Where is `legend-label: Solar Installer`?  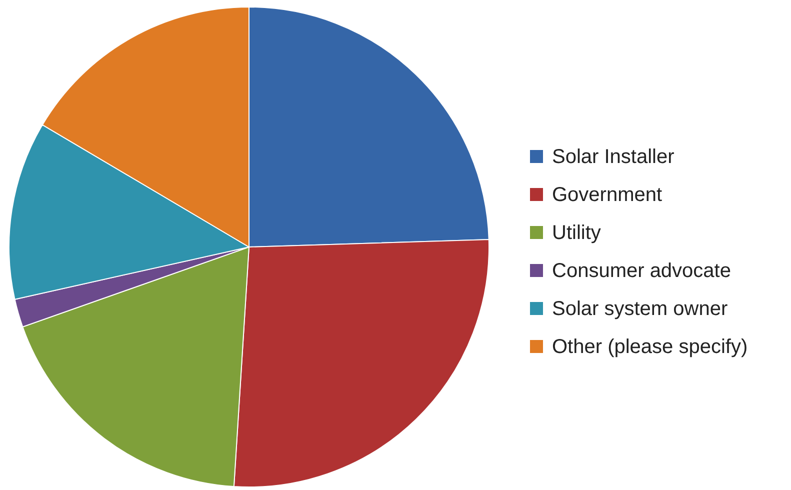
legend-label: Solar Installer is located at coordinates (613, 157).